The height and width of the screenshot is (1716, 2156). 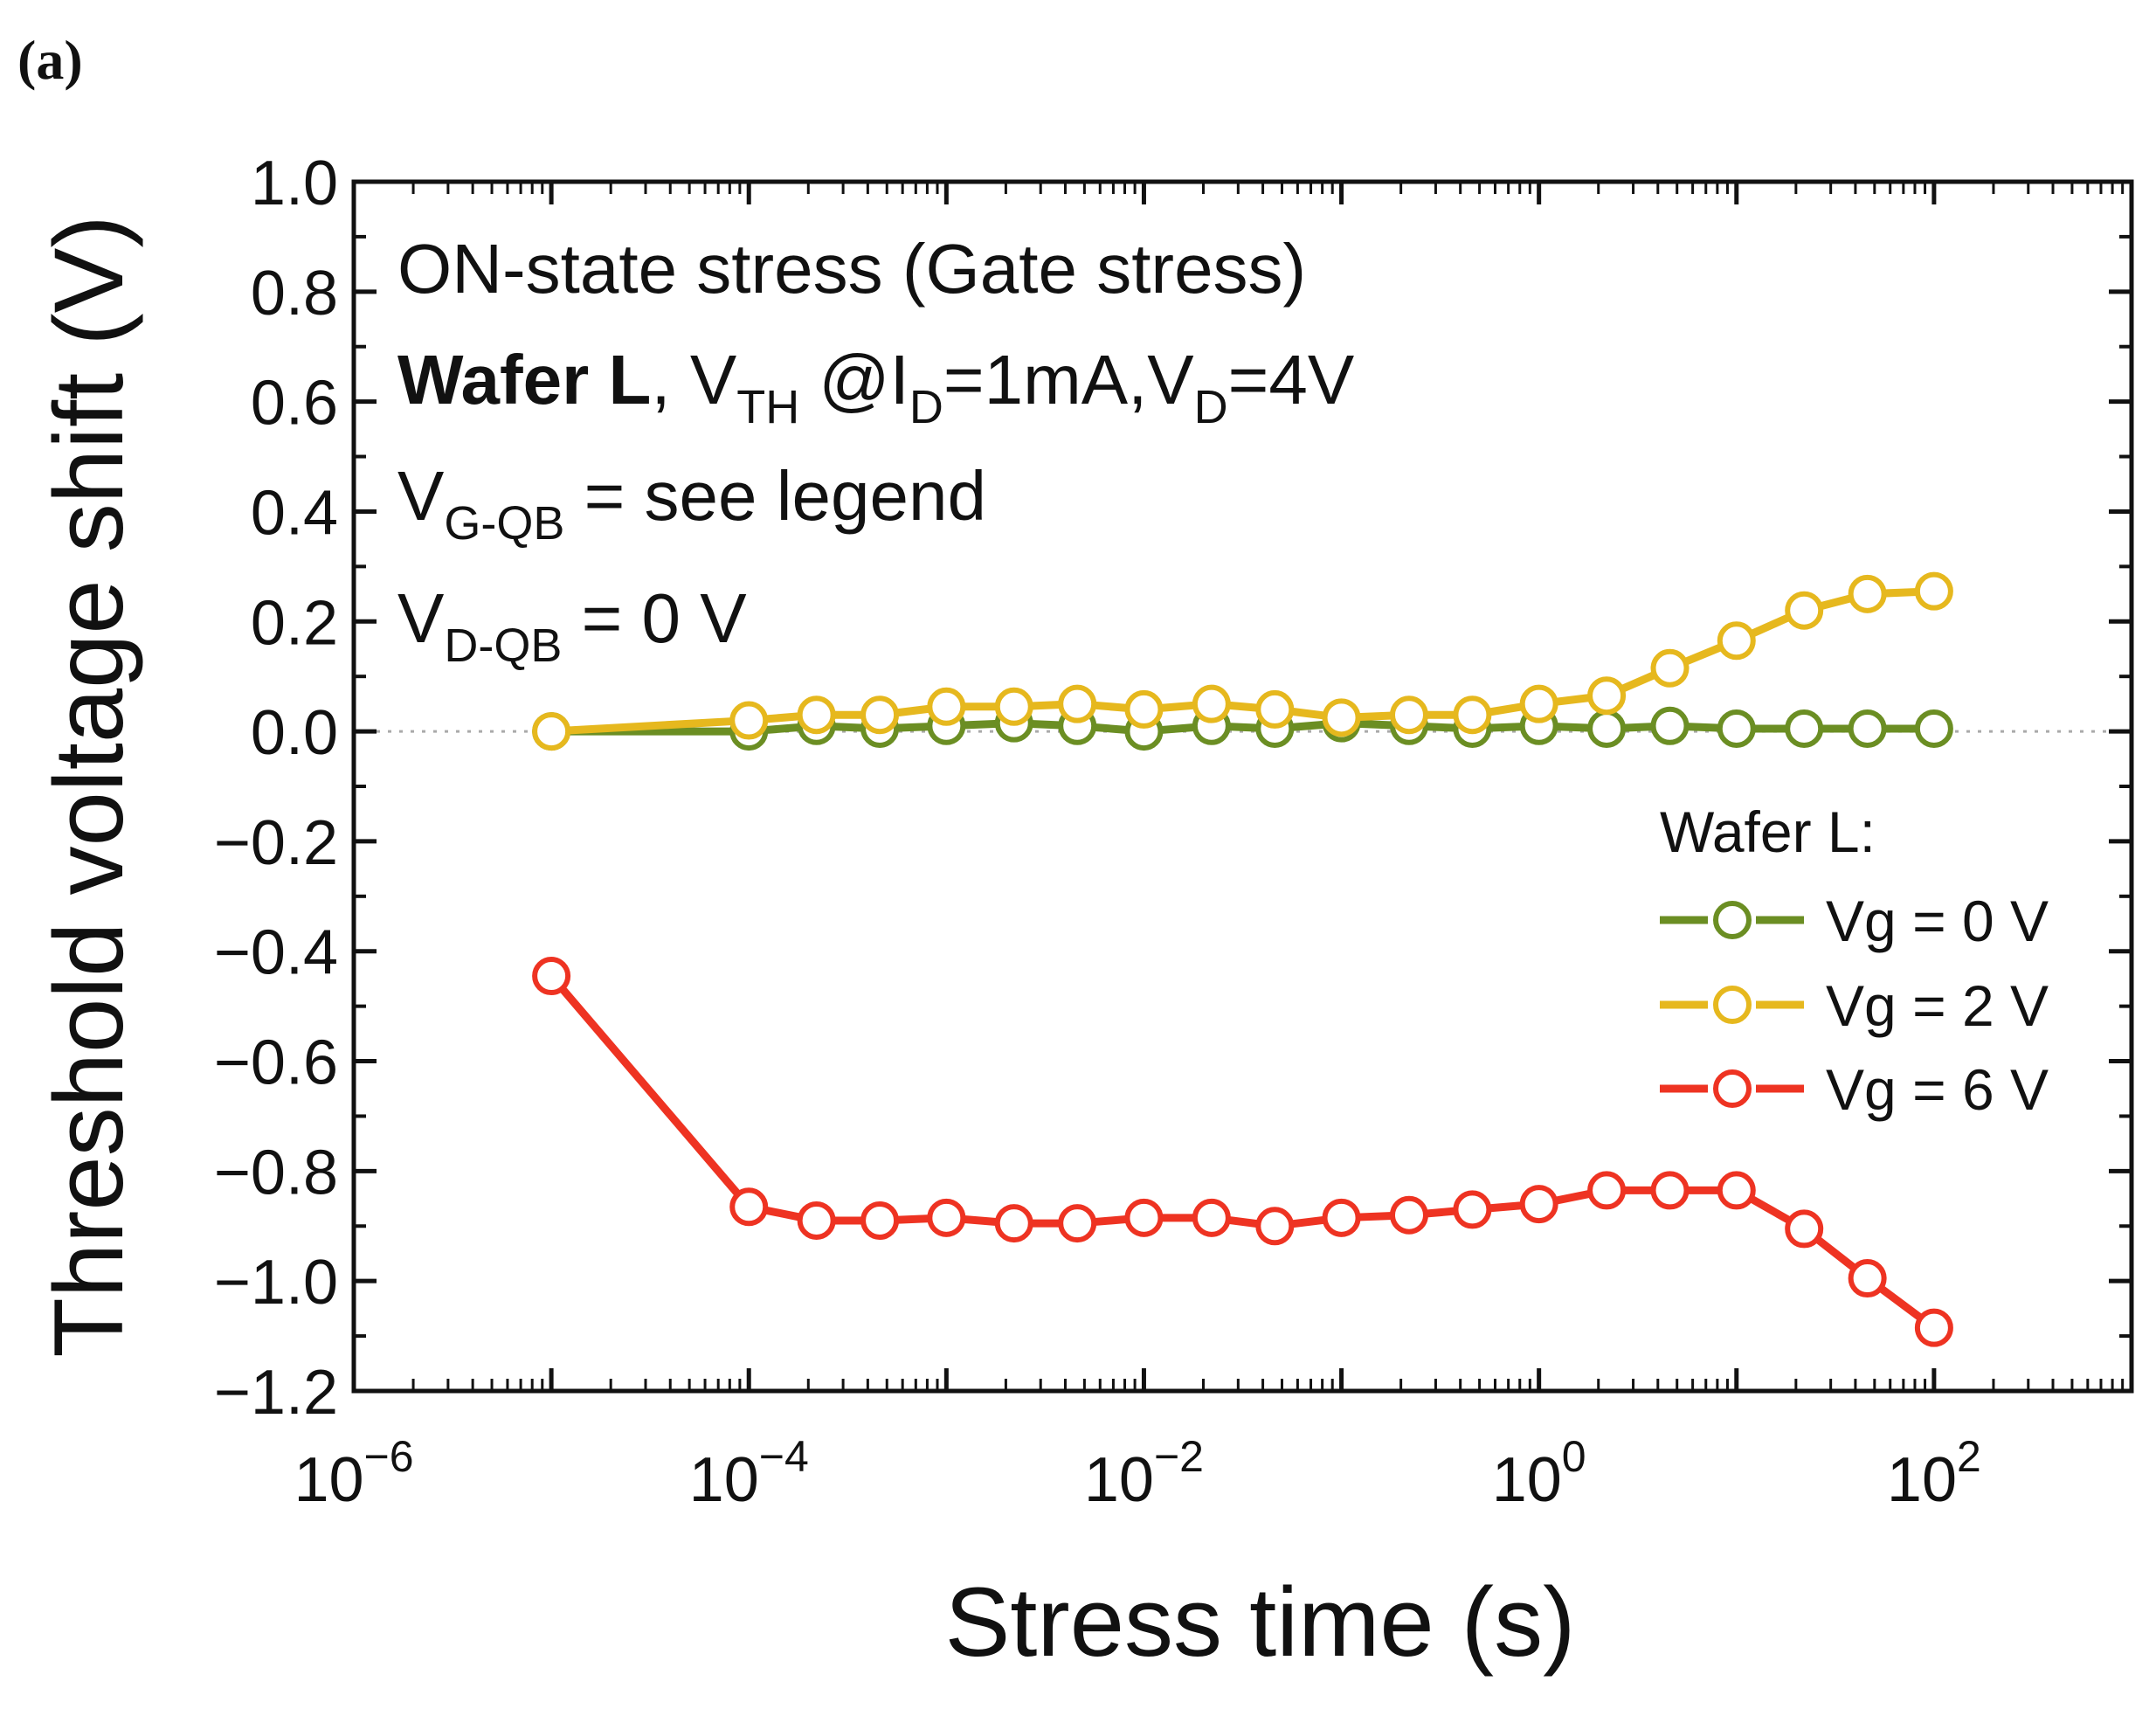 I want to click on legend-entry: Vg = 0 V, so click(x=1855, y=921).